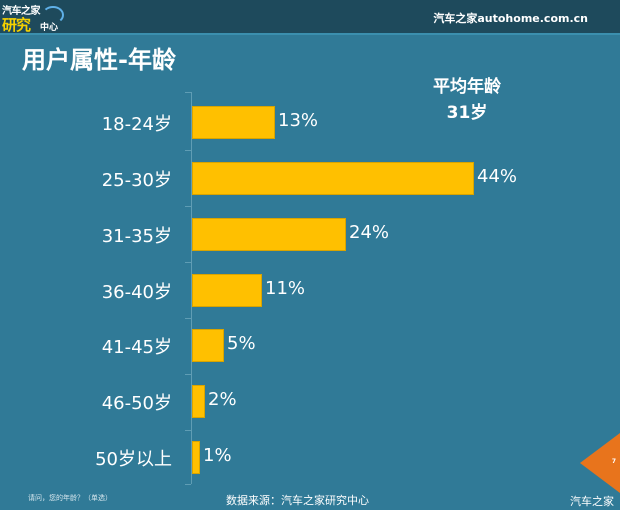 The width and height of the screenshot is (620, 510). What do you see at coordinates (49, 28) in the screenshot?
I see `logo-line3: 中心` at bounding box center [49, 28].